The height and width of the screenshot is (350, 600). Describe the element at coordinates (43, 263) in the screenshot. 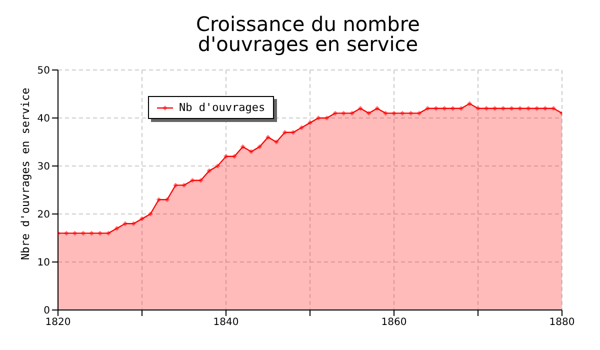

I see `y-tick-label: 10` at that location.